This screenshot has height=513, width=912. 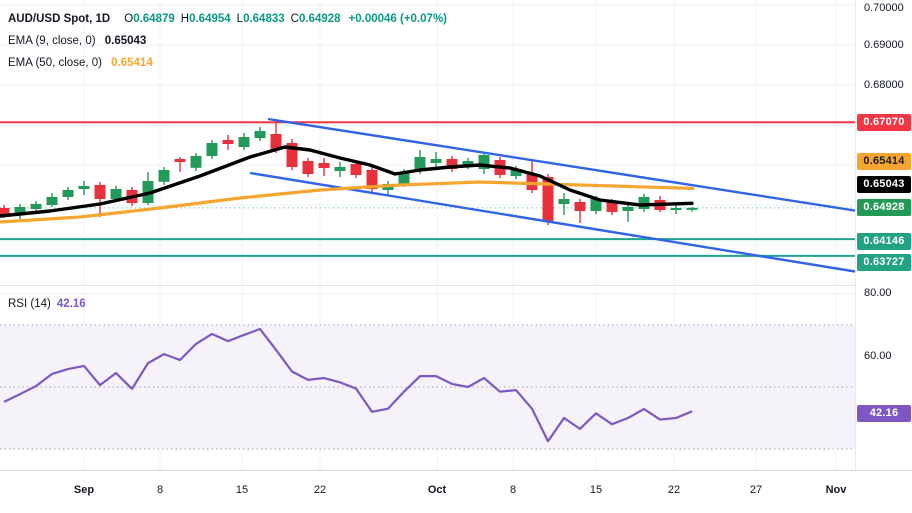 What do you see at coordinates (52, 41) in the screenshot?
I see `ema9-label: EMA (9, close, 0)` at bounding box center [52, 41].